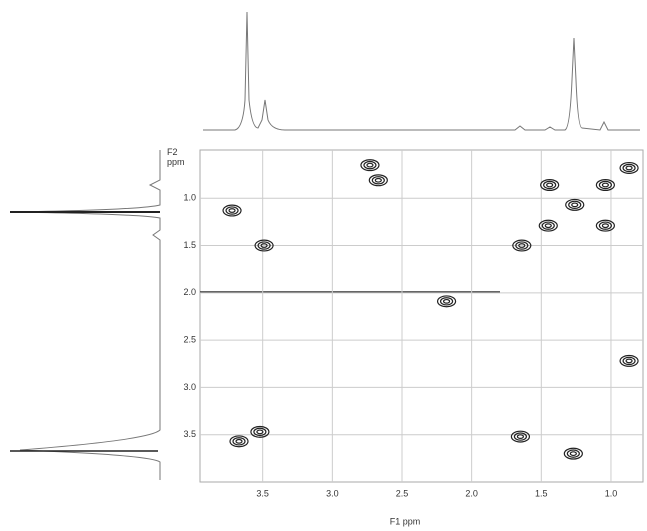  Describe the element at coordinates (405, 521) in the screenshot. I see `x-axis-label: F1 ppm` at that location.